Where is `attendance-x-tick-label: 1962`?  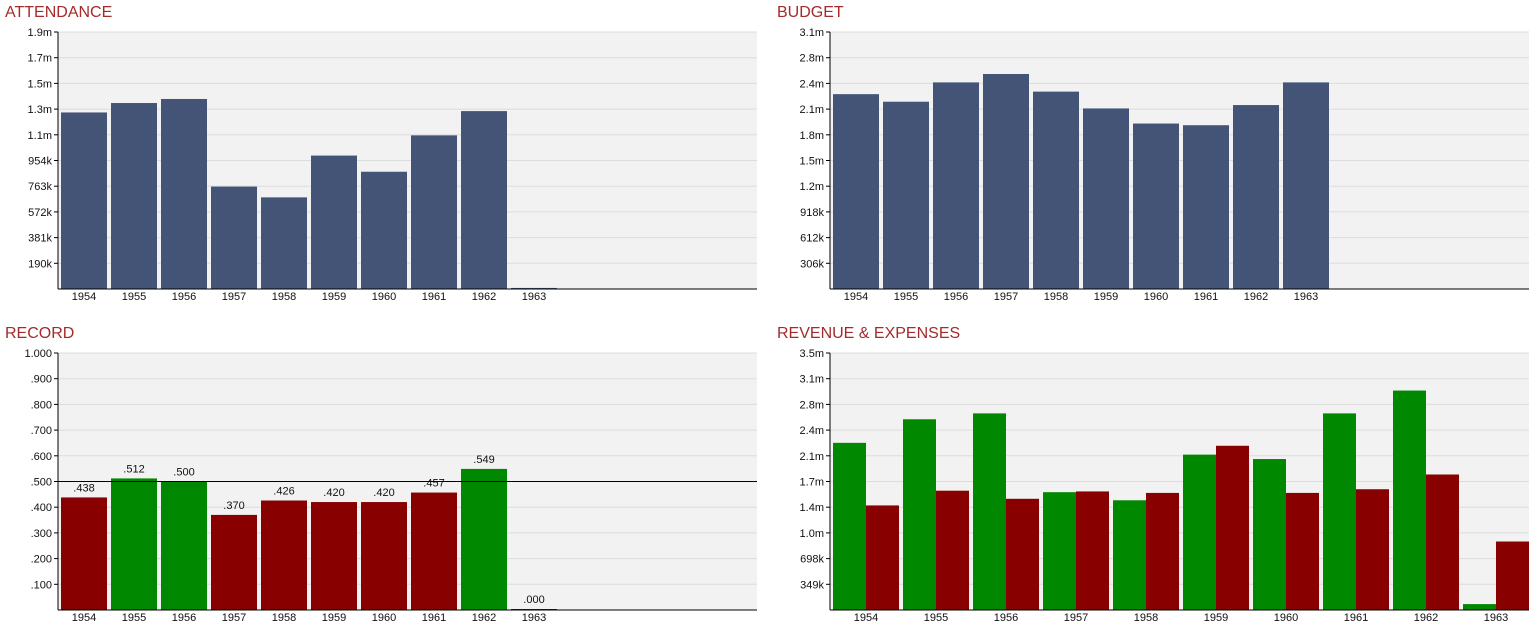
attendance-x-tick-label: 1962 is located at coordinates (484, 297).